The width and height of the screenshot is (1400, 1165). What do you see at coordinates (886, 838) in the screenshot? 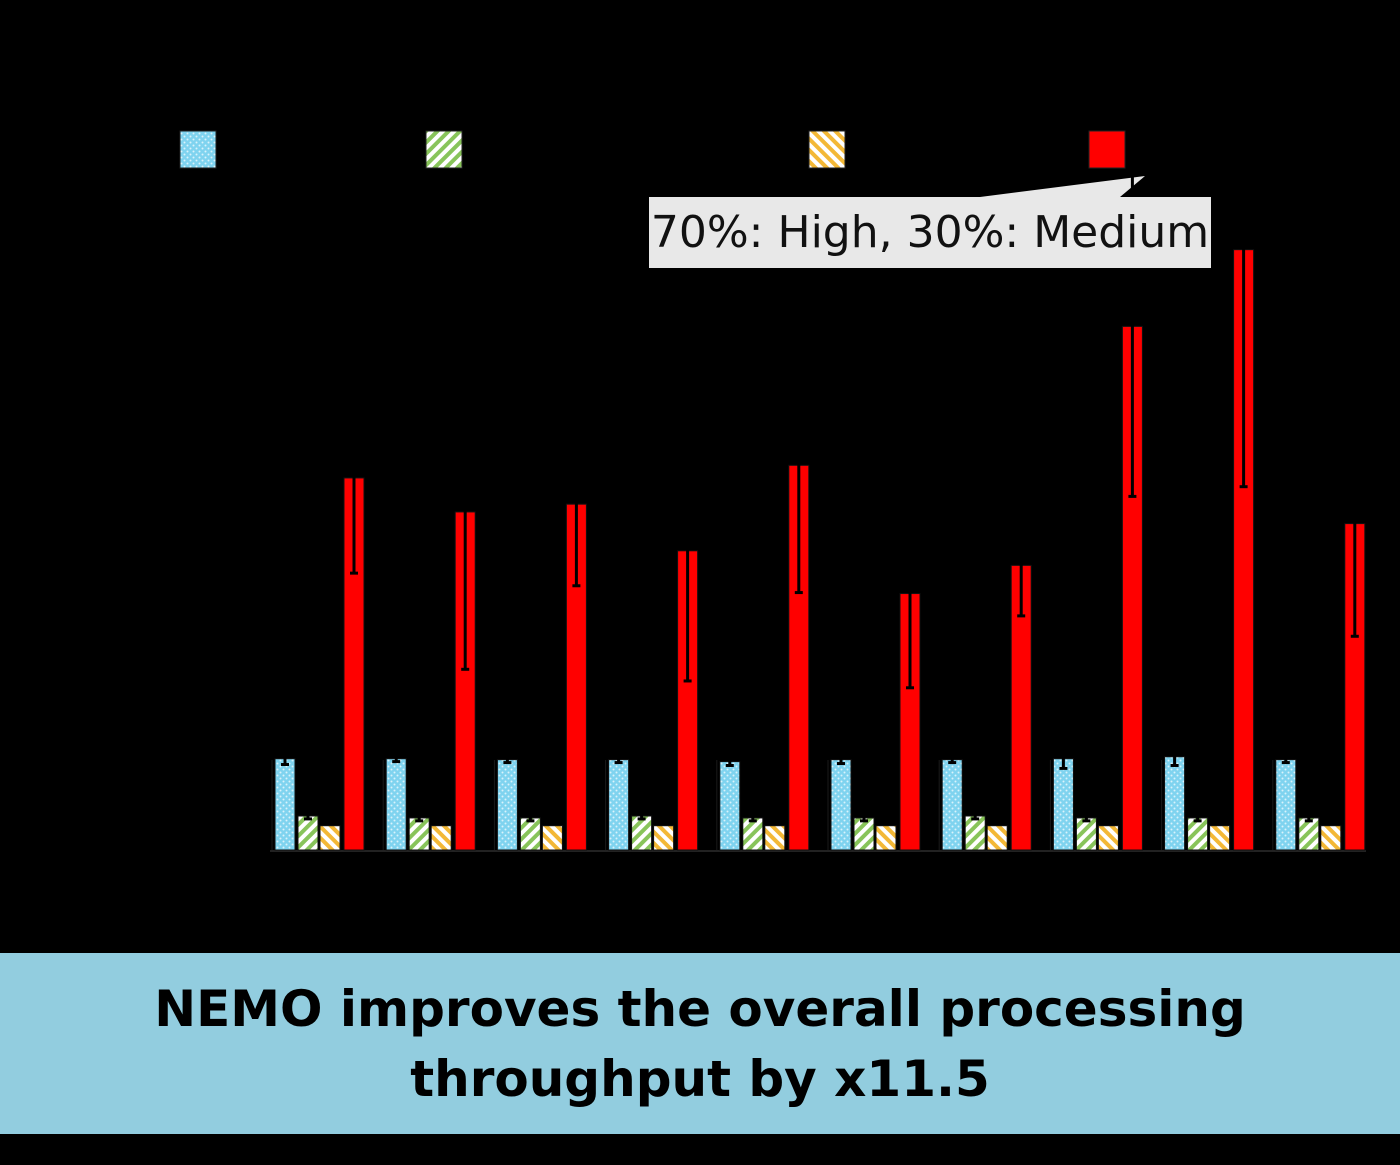
I see `bar-s3-g6` at bounding box center [886, 838].